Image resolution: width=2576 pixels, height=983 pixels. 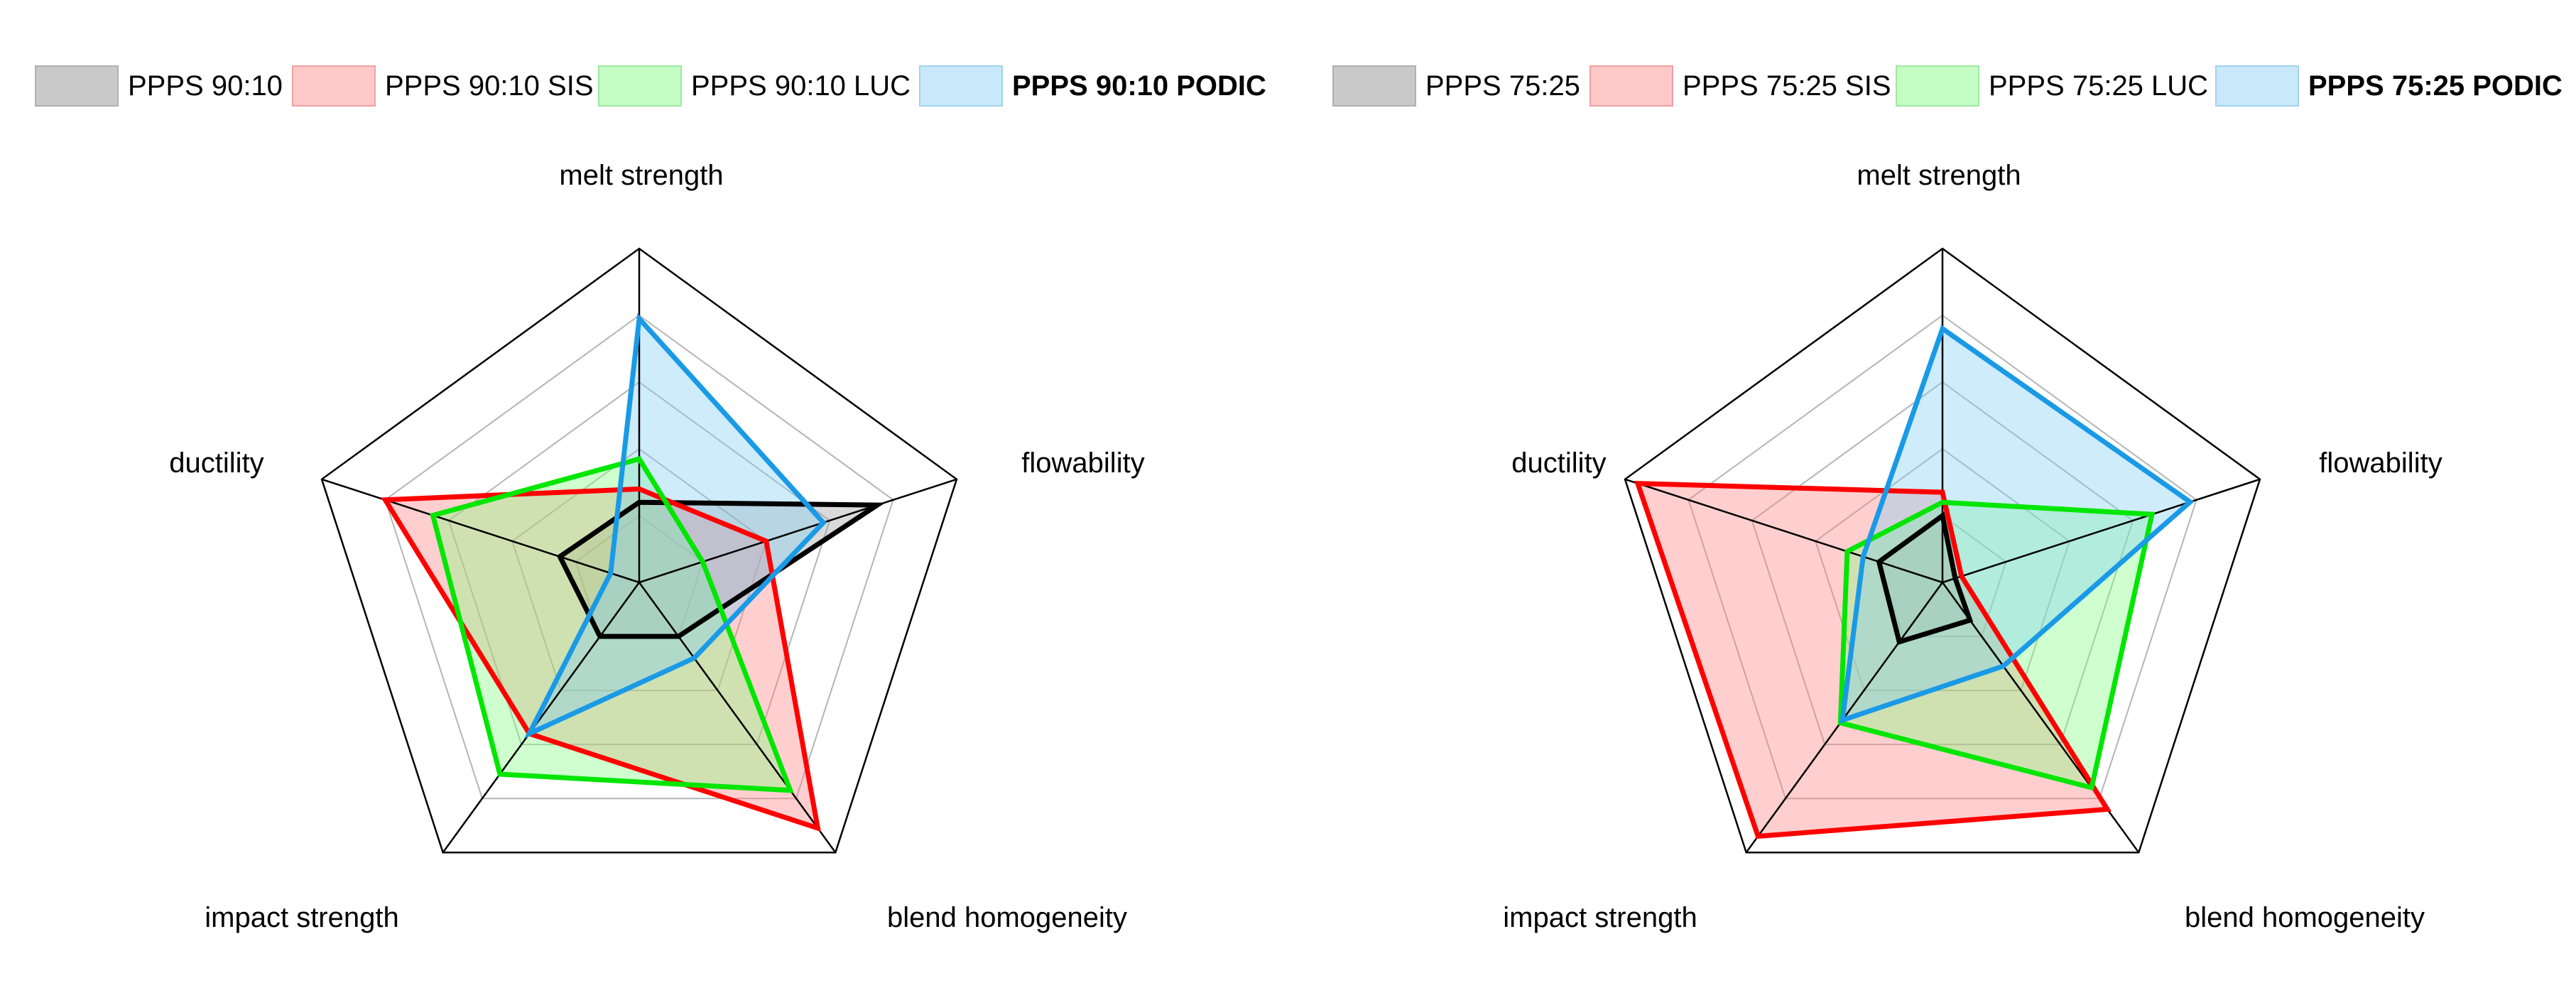 What do you see at coordinates (490, 86) in the screenshot?
I see `legend-label: PPPS 90:10 SIS` at bounding box center [490, 86].